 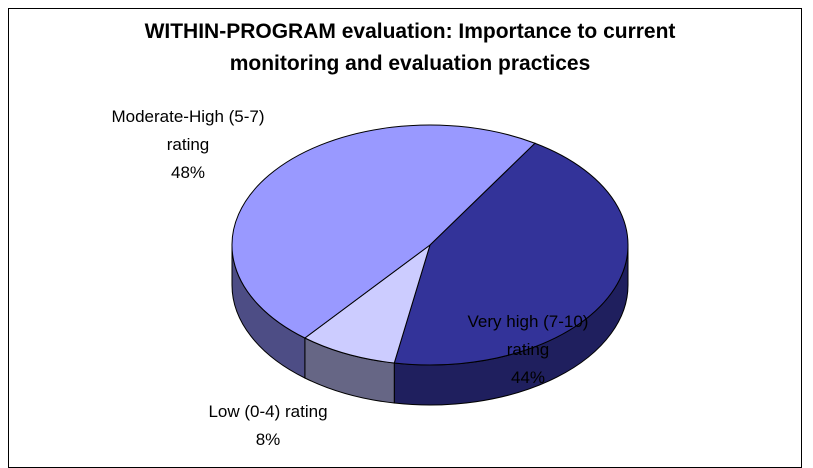 I want to click on slice-value: 8%, so click(x=268, y=439).